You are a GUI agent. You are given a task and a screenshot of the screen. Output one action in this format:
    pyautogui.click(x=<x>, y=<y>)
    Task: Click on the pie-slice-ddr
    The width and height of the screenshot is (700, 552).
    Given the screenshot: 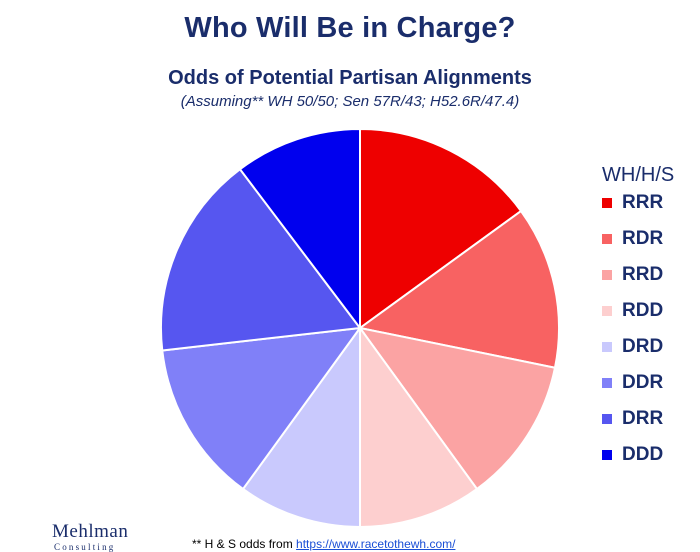 What is the action you would take?
    pyautogui.click(x=262, y=408)
    